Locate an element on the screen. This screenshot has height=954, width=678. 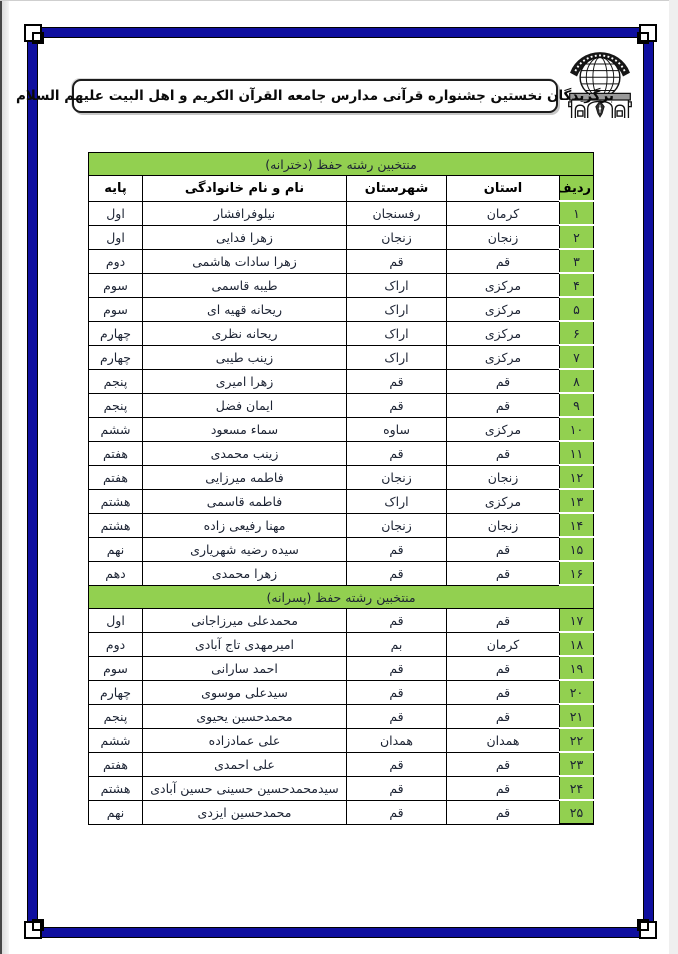
table-row: ۲۰ قم قم سیدعلی موسوی چهارم is located at coordinates (341, 692).